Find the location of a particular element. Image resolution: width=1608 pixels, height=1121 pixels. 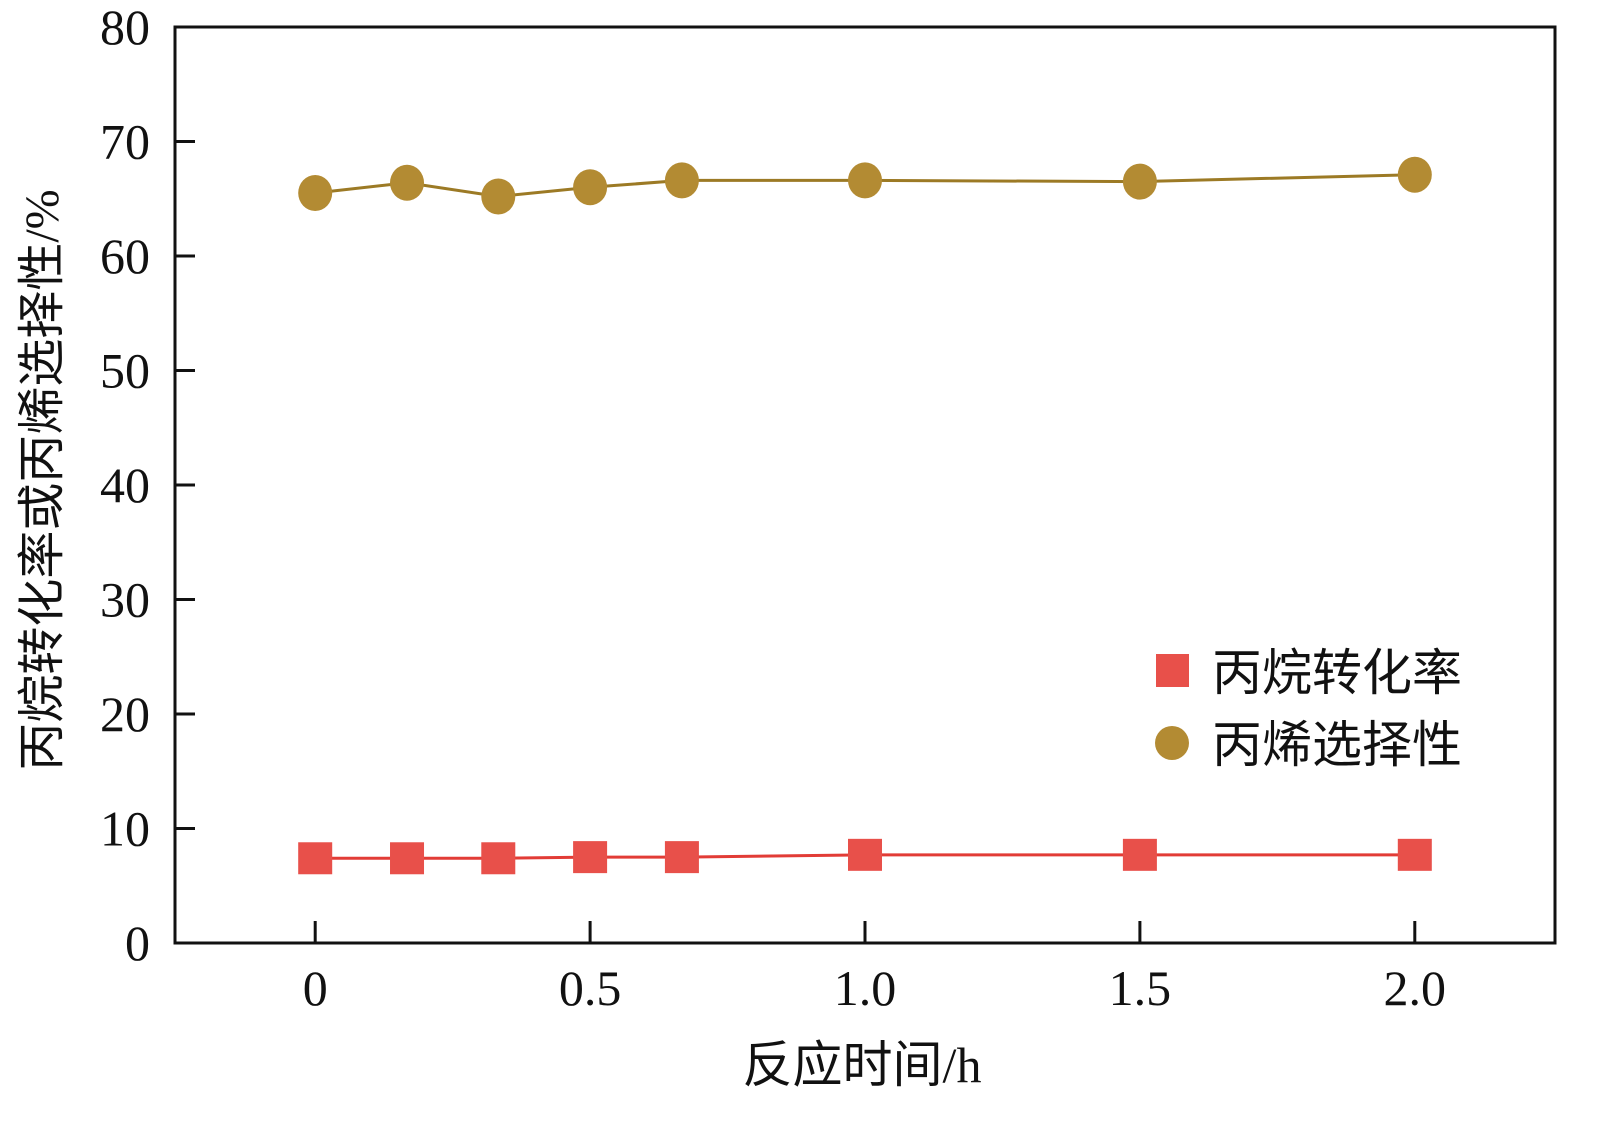

legend-marker-circle is located at coordinates (1172, 743).